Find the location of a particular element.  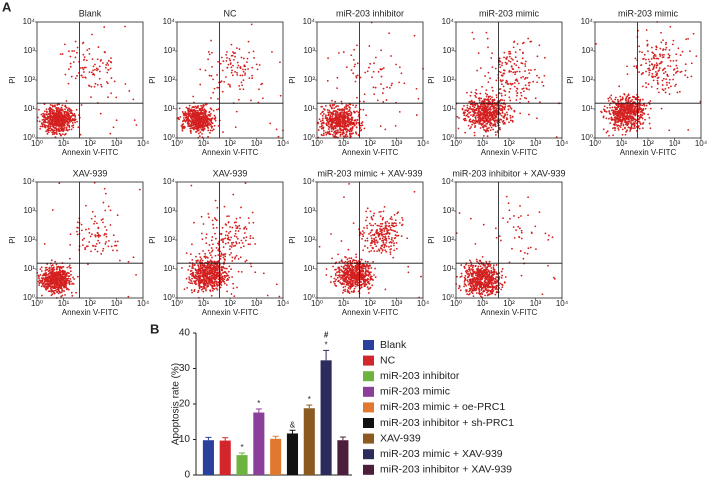

x-tick-label: 10⁴ is located at coordinates (143, 143).